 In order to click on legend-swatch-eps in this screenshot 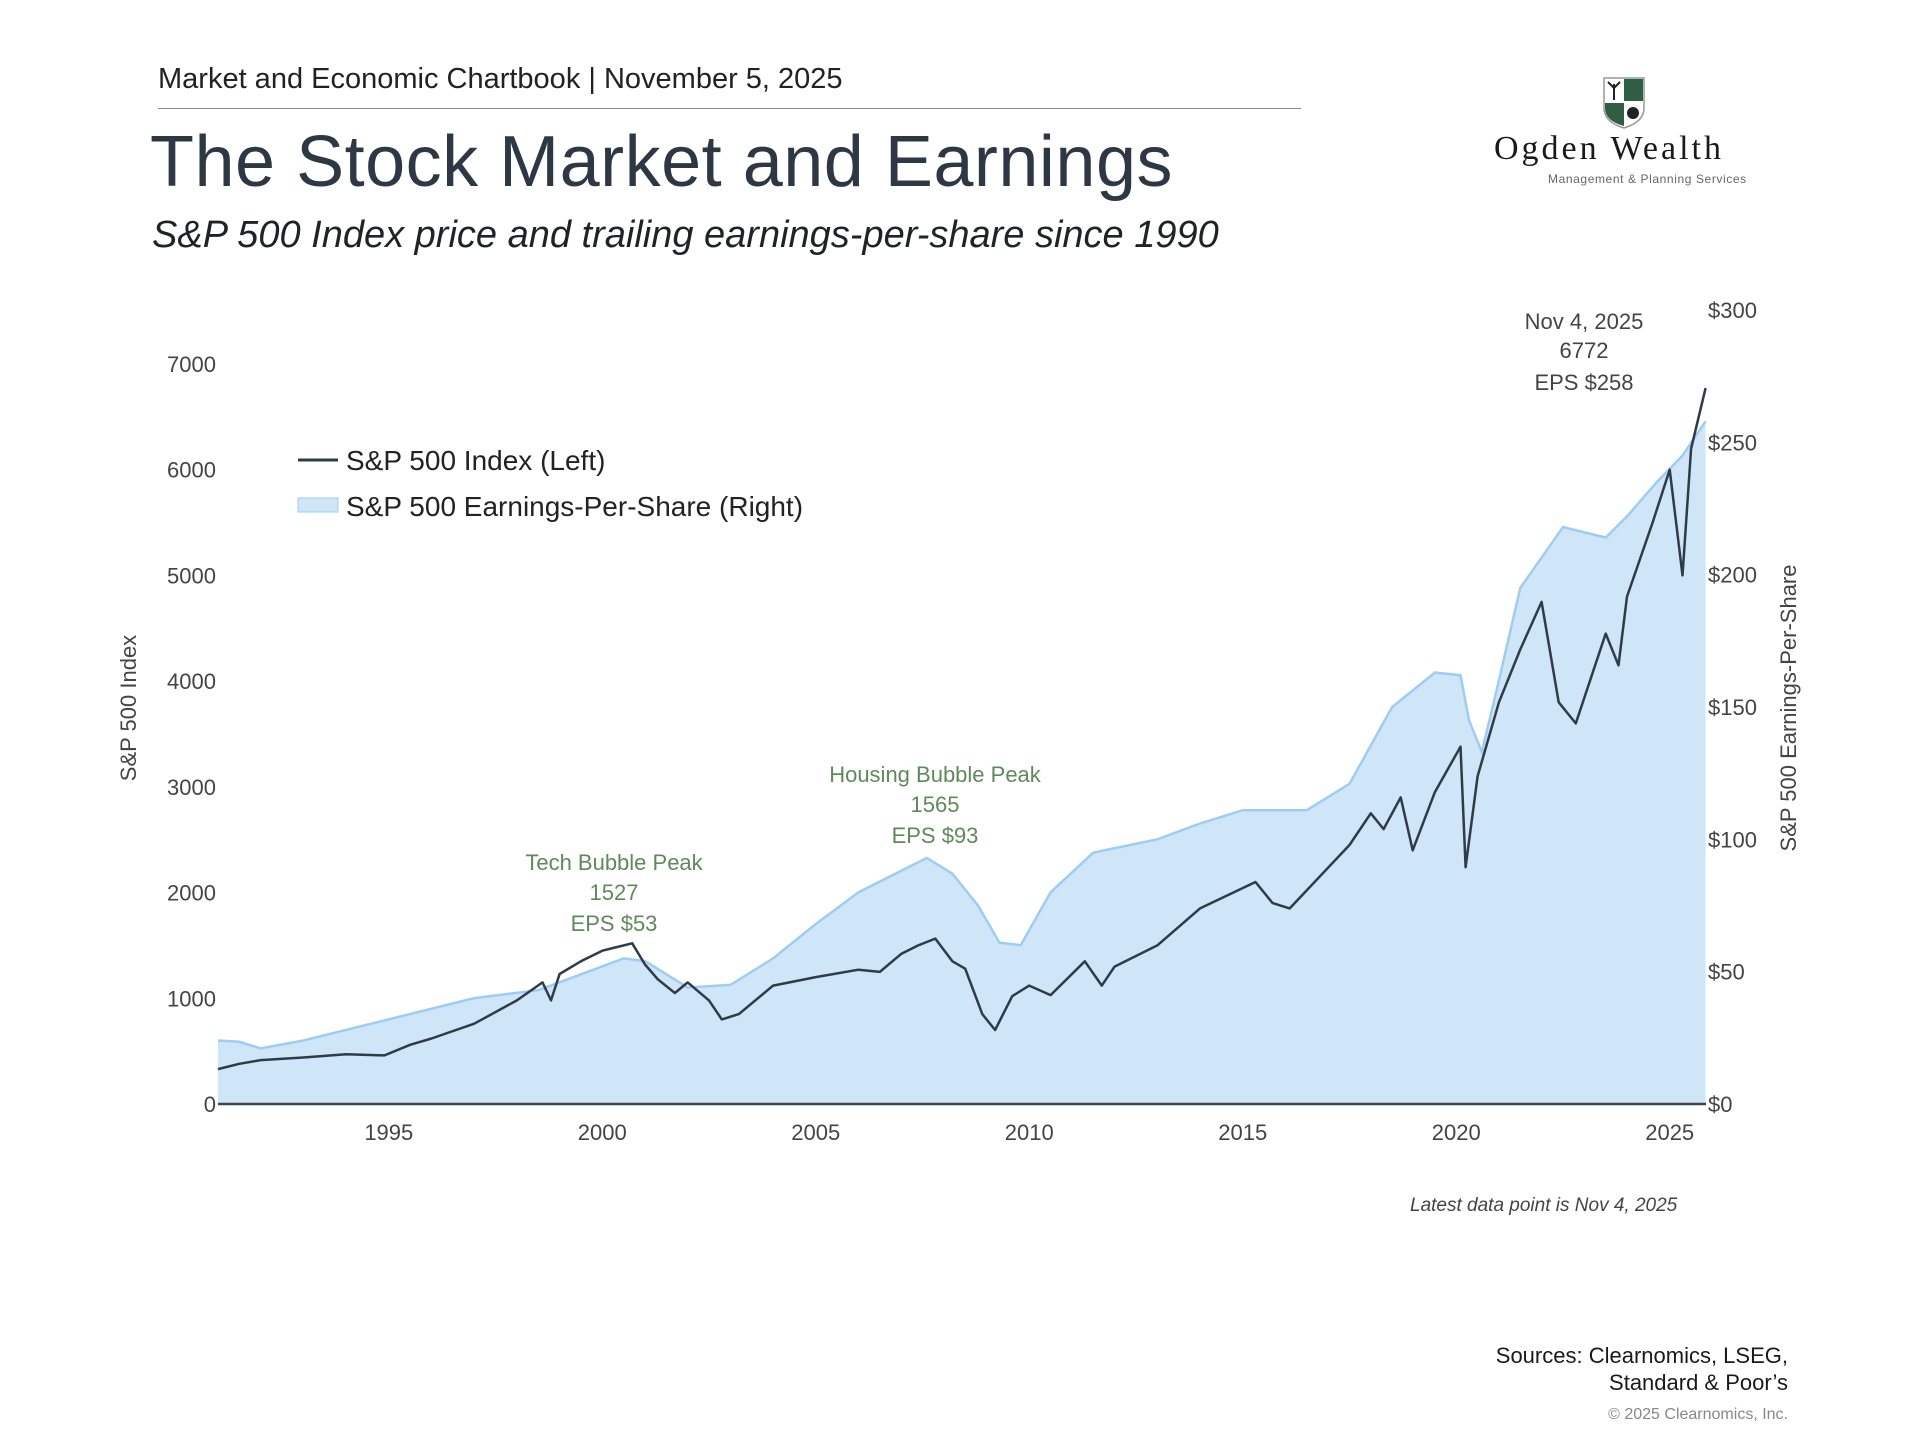, I will do `click(318, 505)`.